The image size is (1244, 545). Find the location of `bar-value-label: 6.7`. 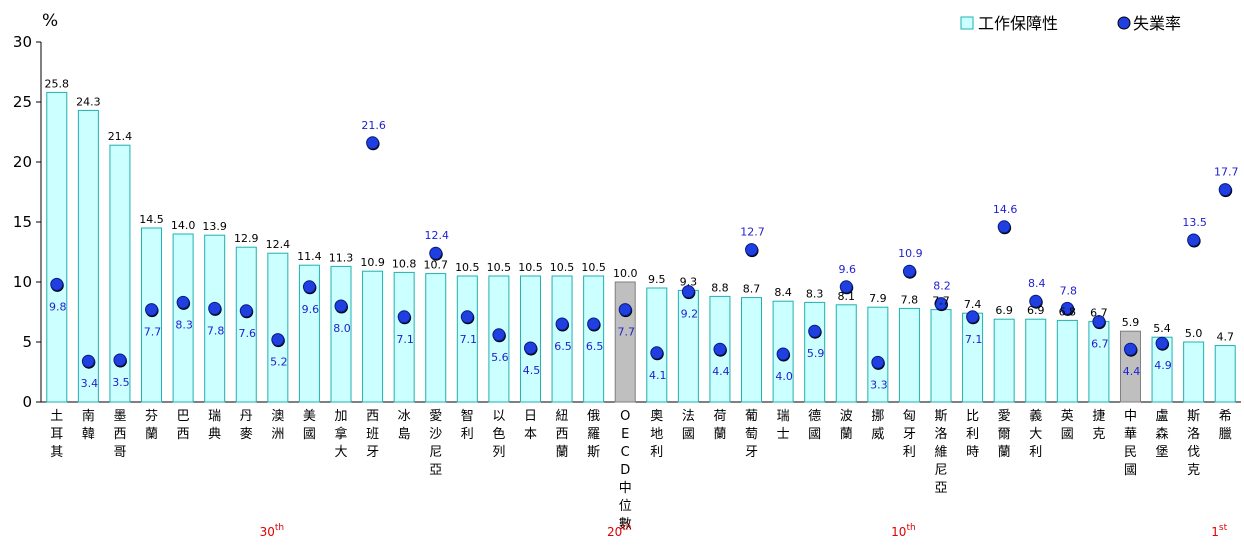

bar-value-label: 6.7 is located at coordinates (1099, 313).